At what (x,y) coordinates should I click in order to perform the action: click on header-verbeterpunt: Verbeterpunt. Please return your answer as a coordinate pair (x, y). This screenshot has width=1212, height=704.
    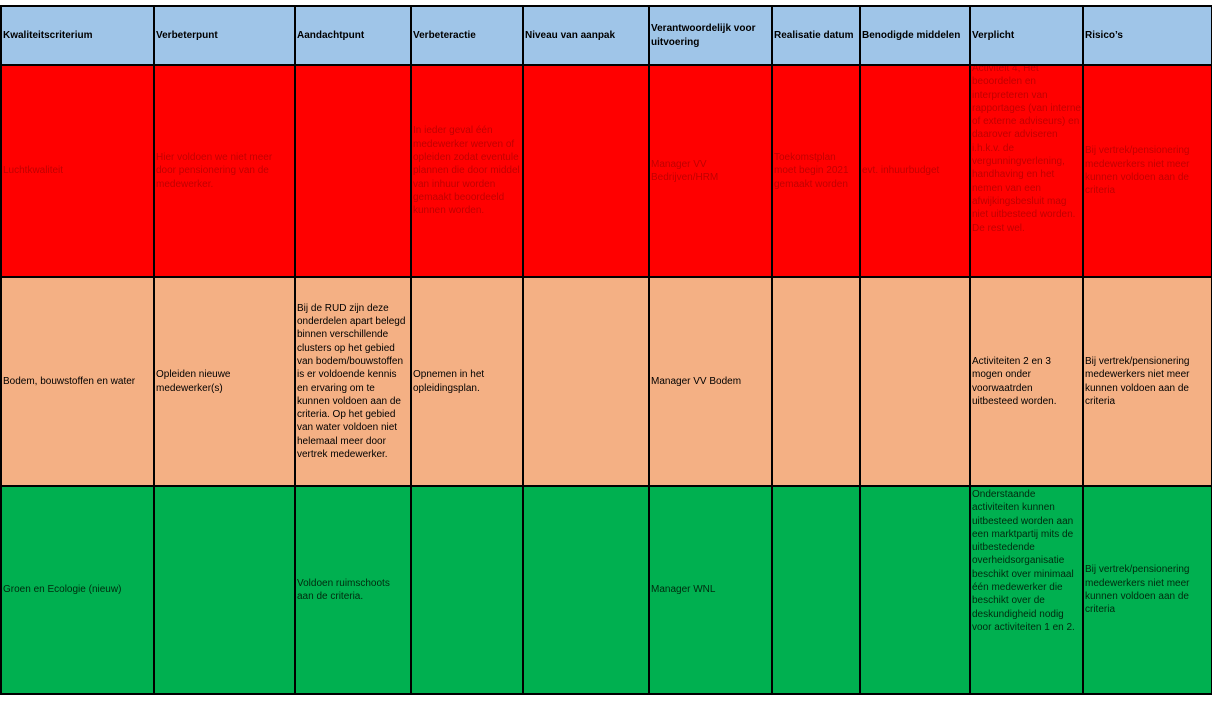
    Looking at the image, I should click on (224, 35).